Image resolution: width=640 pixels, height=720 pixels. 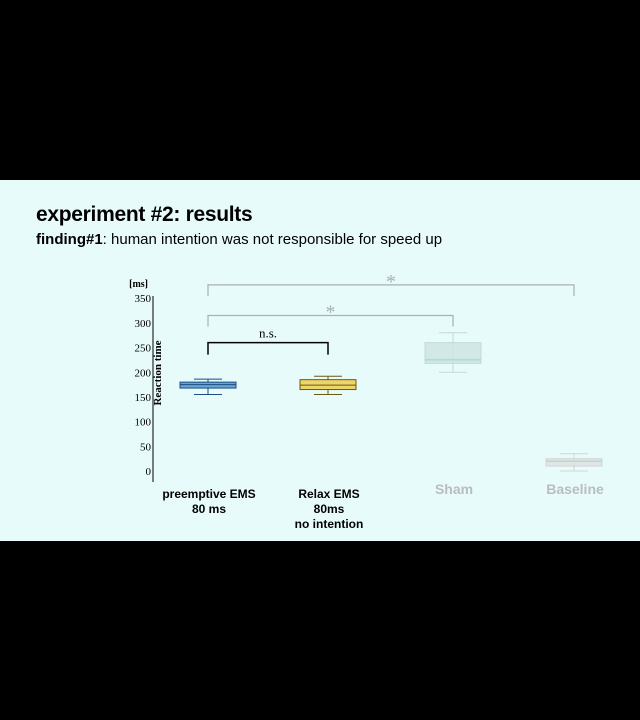 I want to click on y-unit-label: [ms], so click(x=138, y=284).